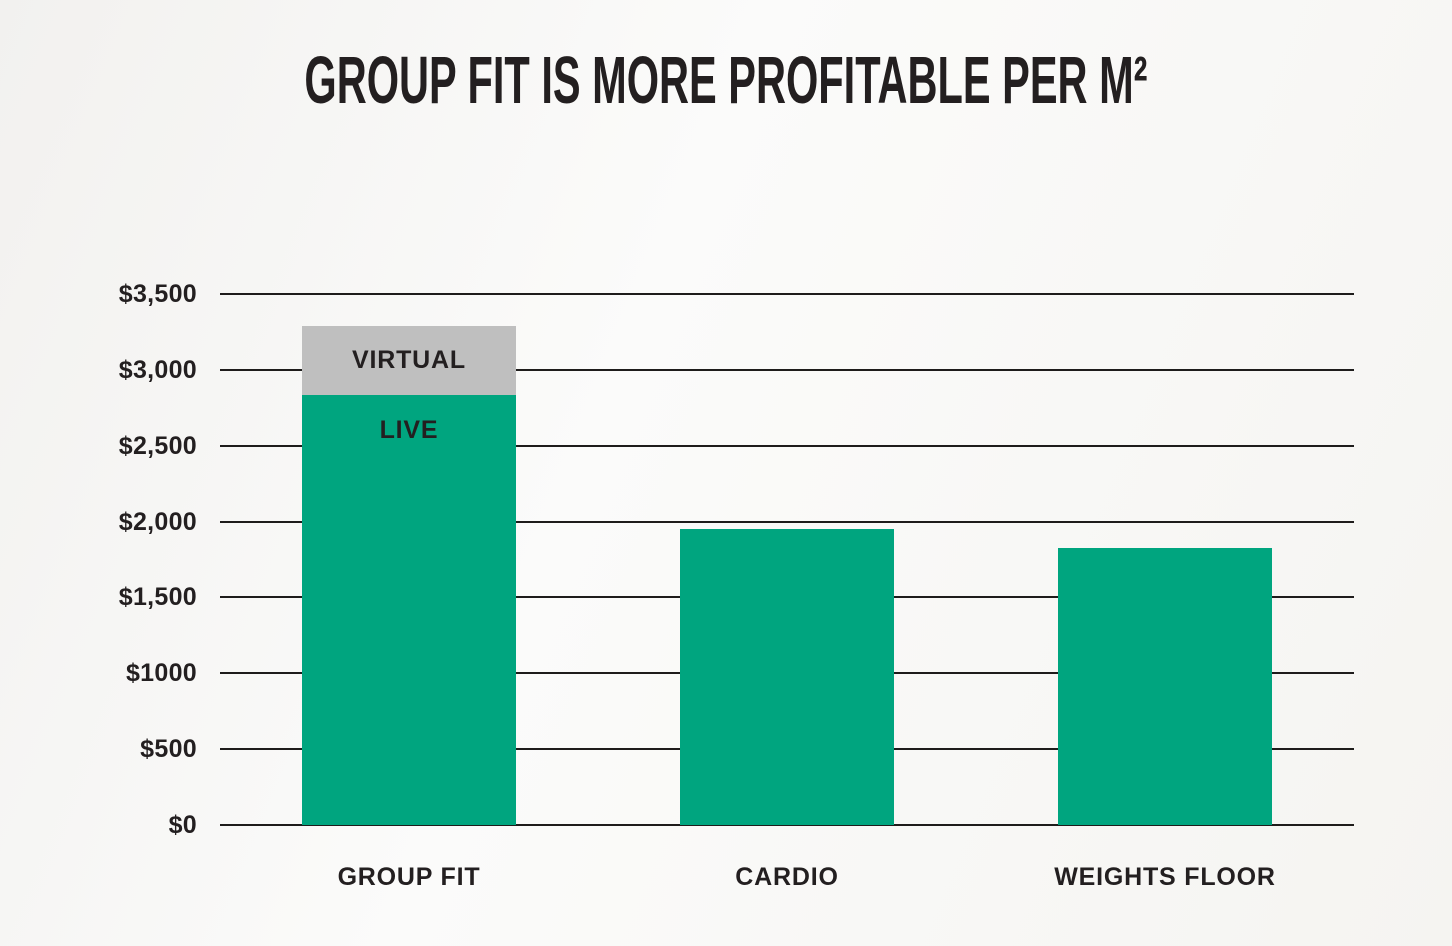 This screenshot has height=946, width=1452. What do you see at coordinates (787, 877) in the screenshot?
I see `x-axis-category-label-cardio: CARDIO` at bounding box center [787, 877].